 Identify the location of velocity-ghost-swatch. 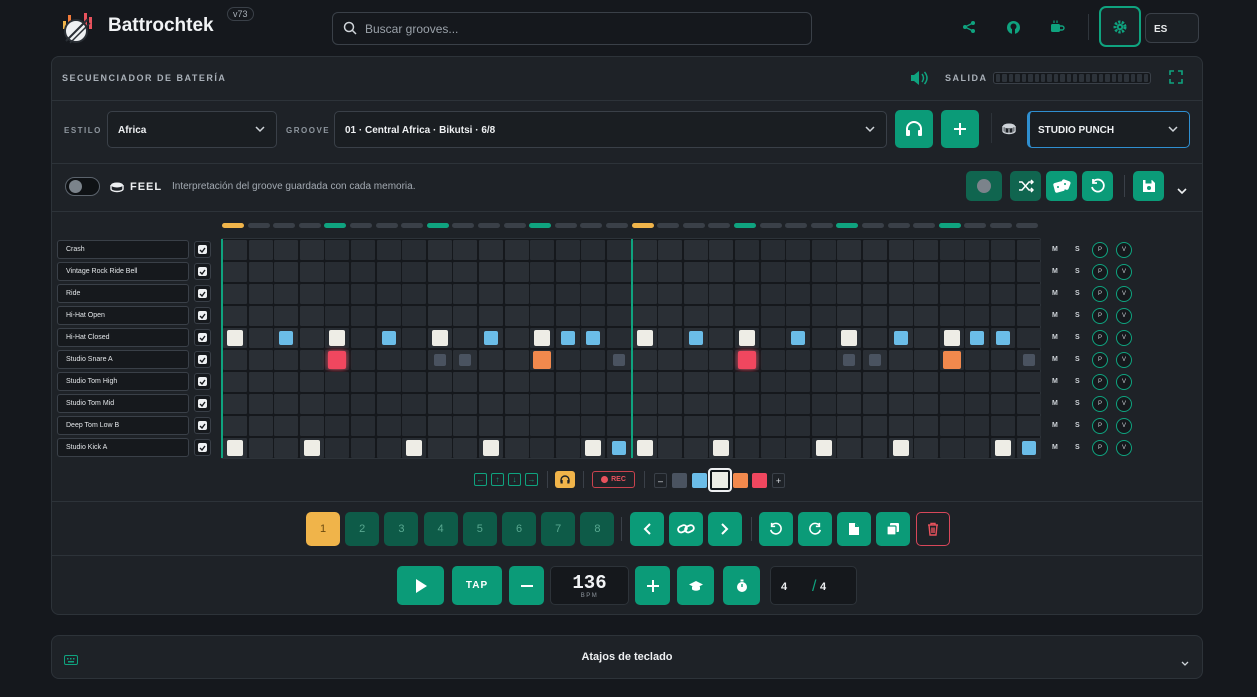
(679, 480).